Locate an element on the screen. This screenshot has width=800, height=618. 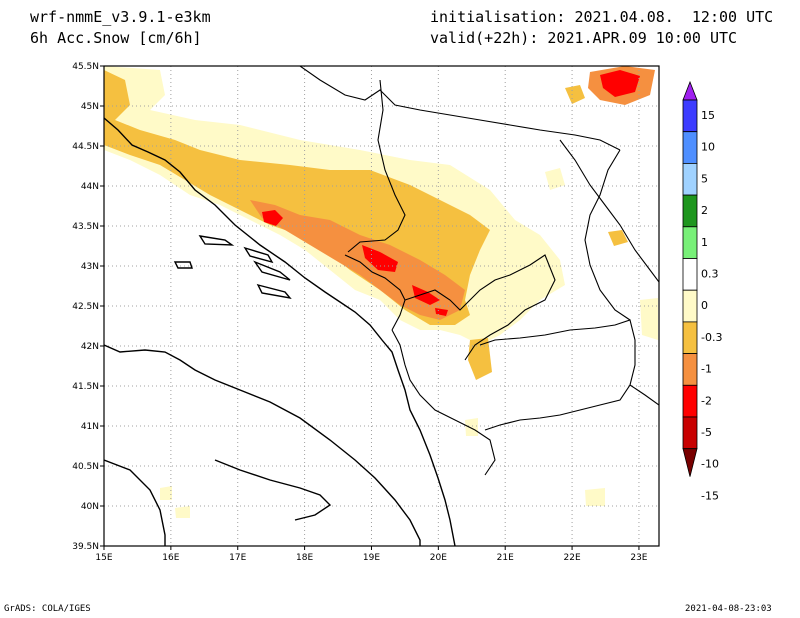
colorbar-label: 2 is located at coordinates (704, 210).